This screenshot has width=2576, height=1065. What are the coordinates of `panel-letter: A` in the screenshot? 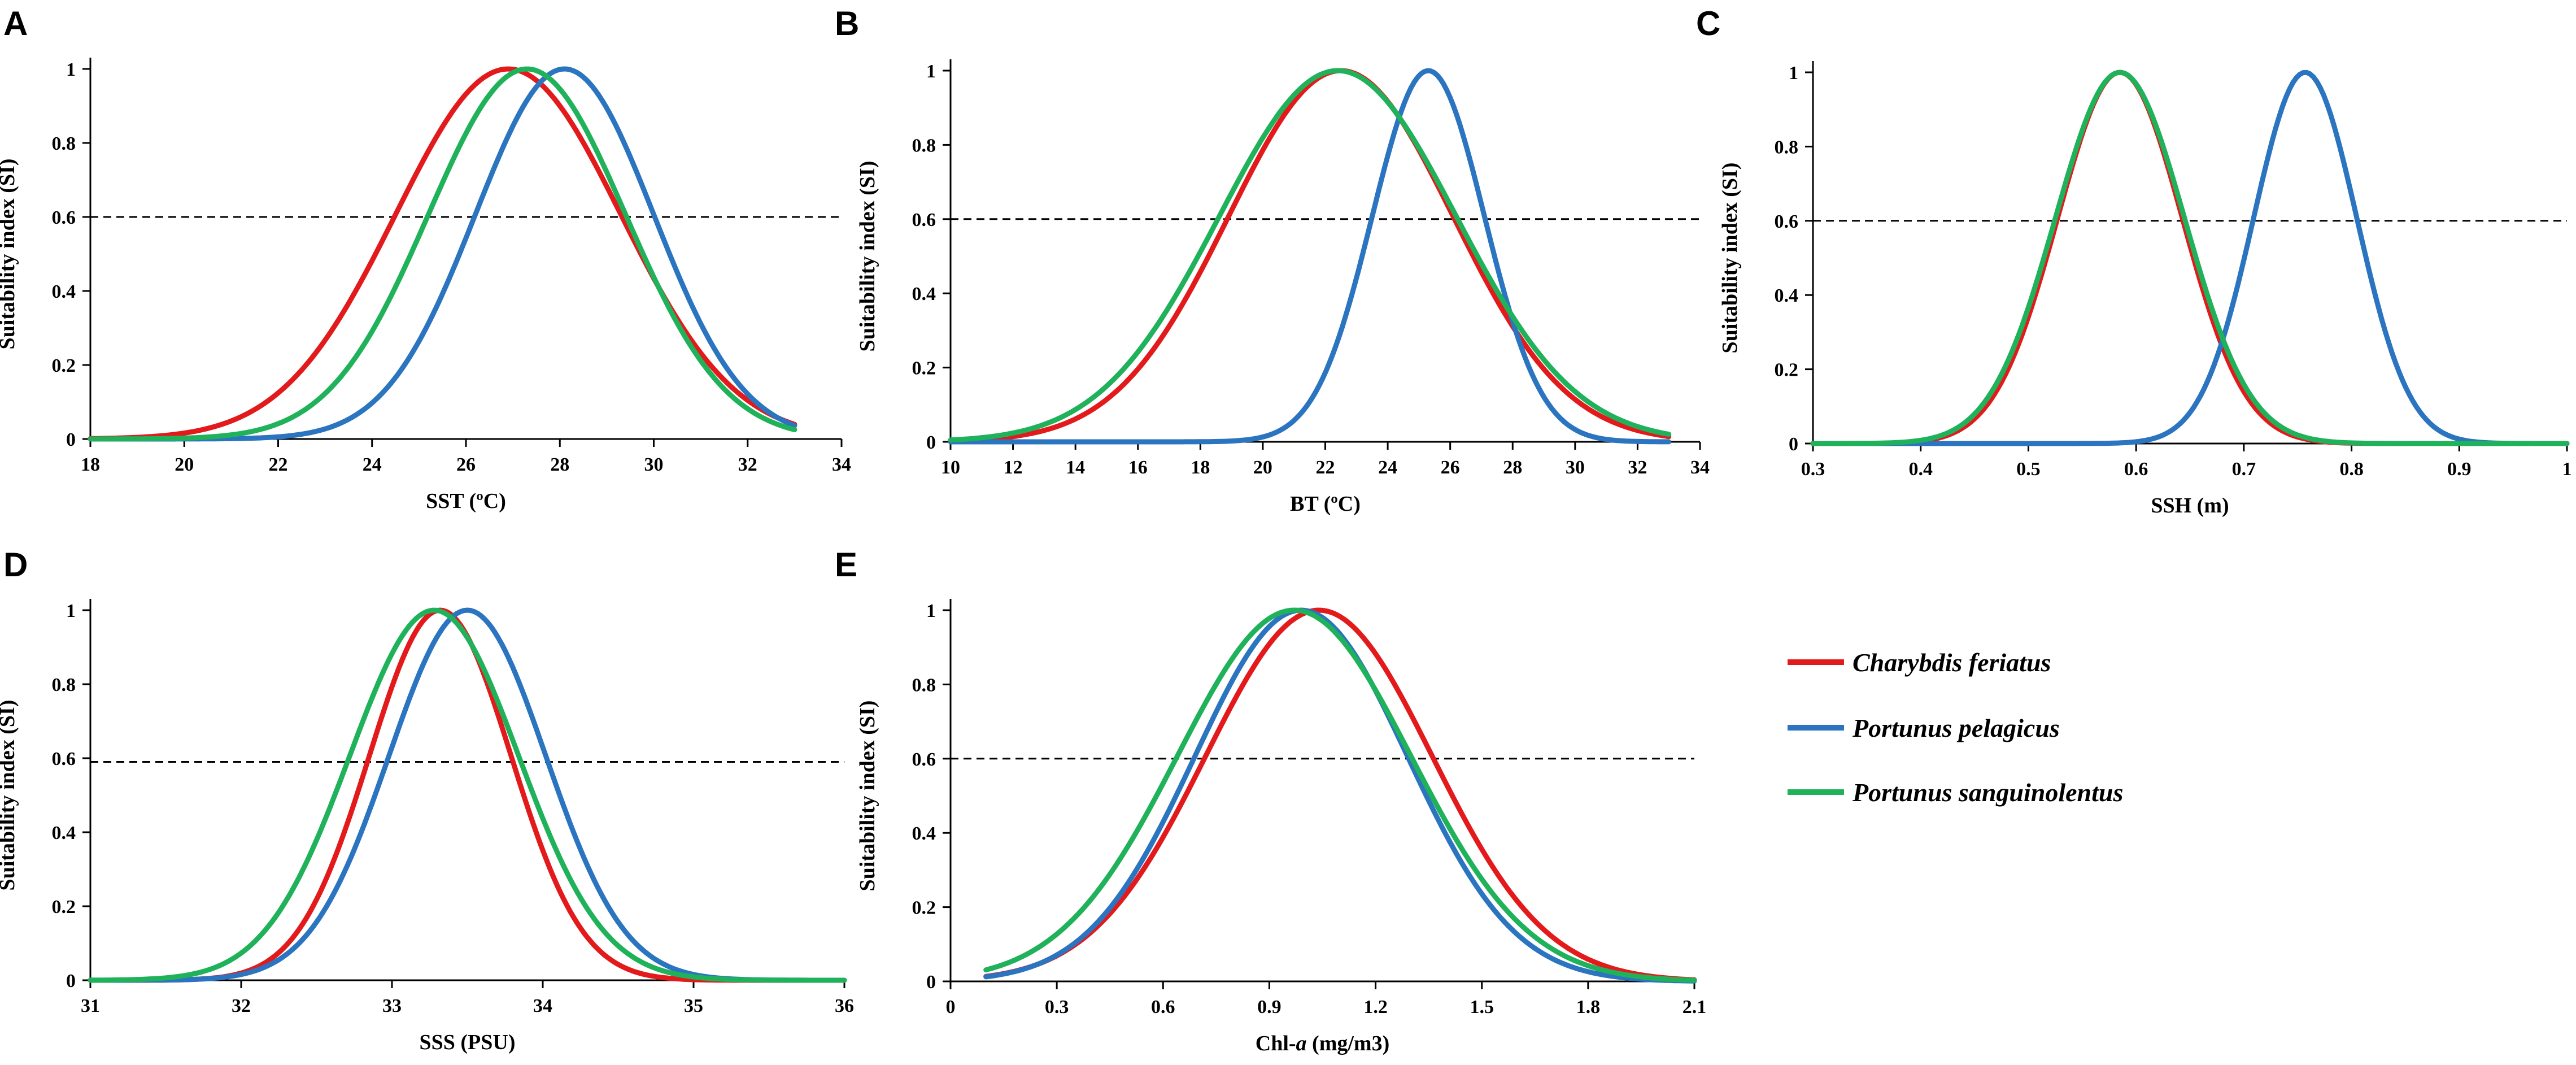 It's located at (15, 23).